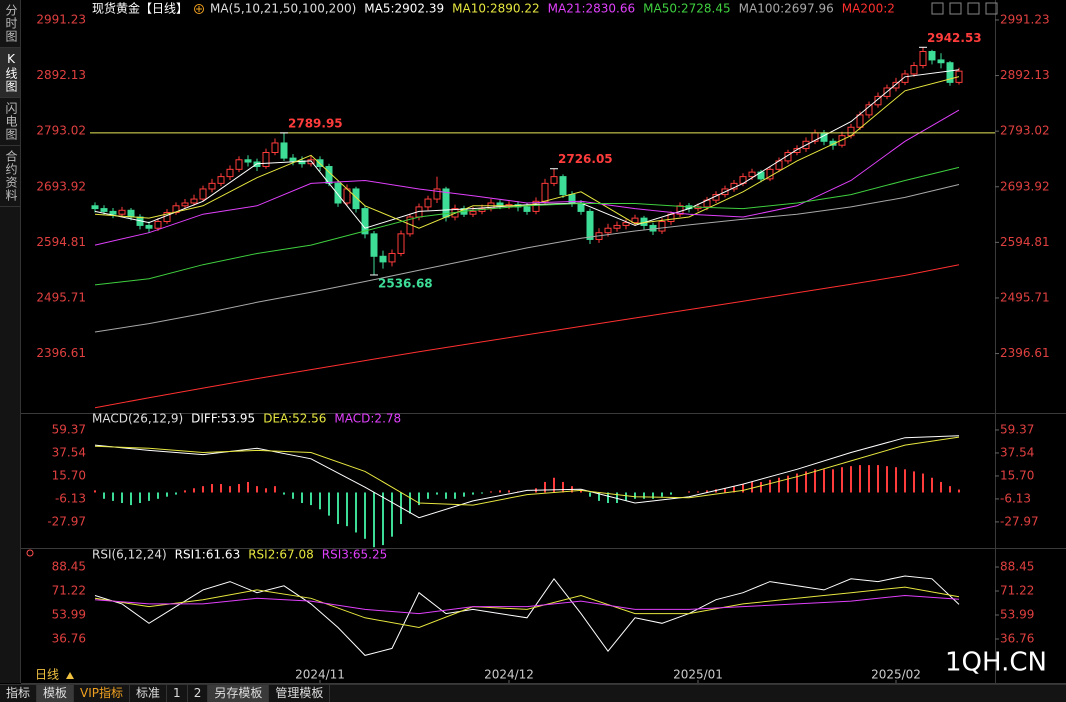 The width and height of the screenshot is (1066, 702). I want to click on chart-title: RSI(6,12,24), so click(129, 555).